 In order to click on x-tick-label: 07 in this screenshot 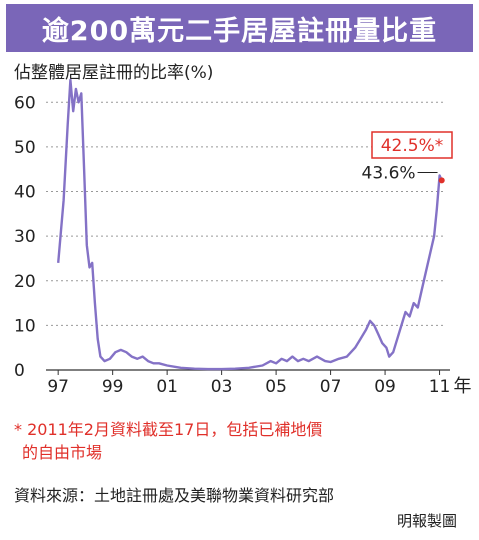, I will do `click(331, 387)`.